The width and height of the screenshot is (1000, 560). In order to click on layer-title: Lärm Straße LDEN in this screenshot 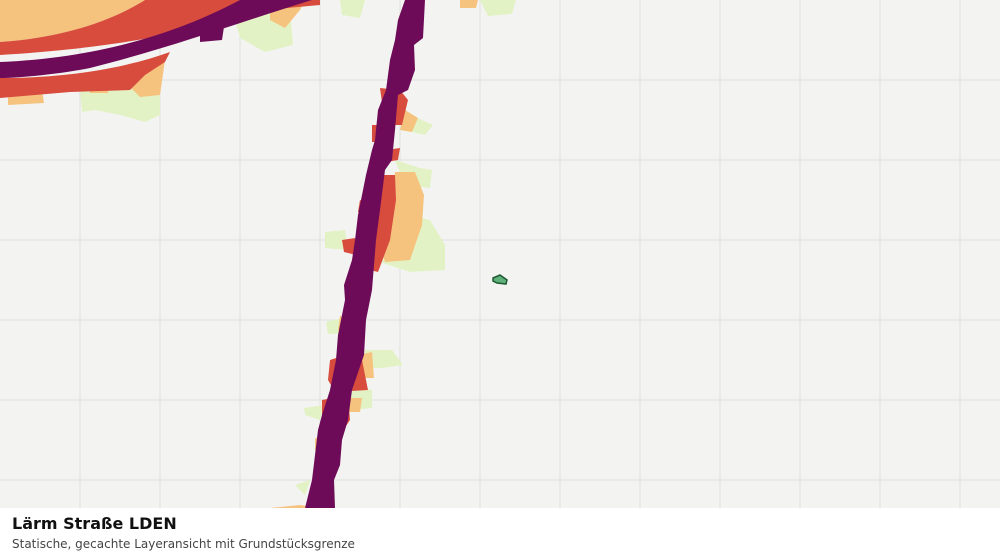, I will do `click(94, 523)`.